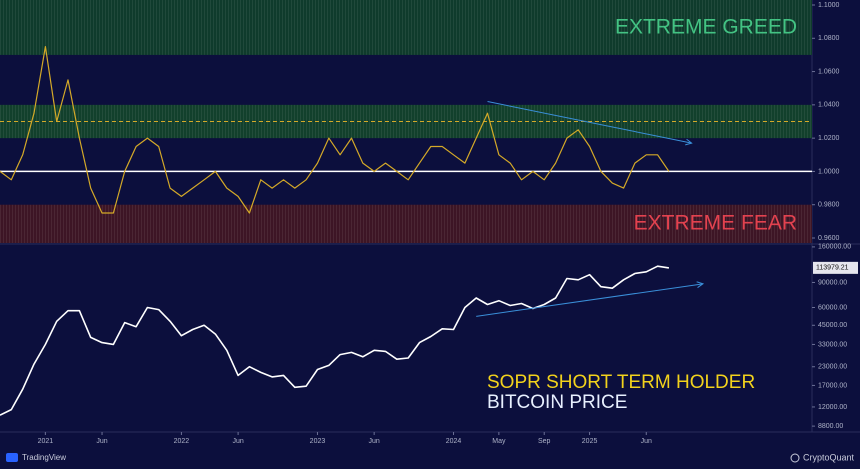 The height and width of the screenshot is (469, 860). What do you see at coordinates (832, 367) in the screenshot?
I see `y-tick-label: 23000.00` at bounding box center [832, 367].